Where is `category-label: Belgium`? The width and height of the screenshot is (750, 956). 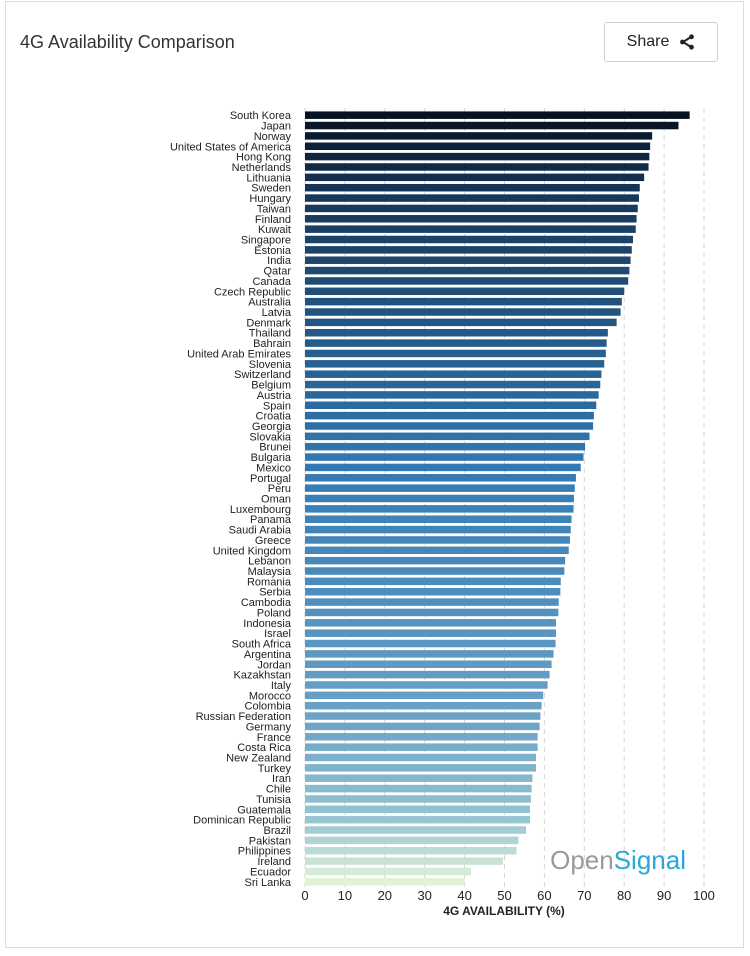
category-label: Belgium is located at coordinates (271, 386).